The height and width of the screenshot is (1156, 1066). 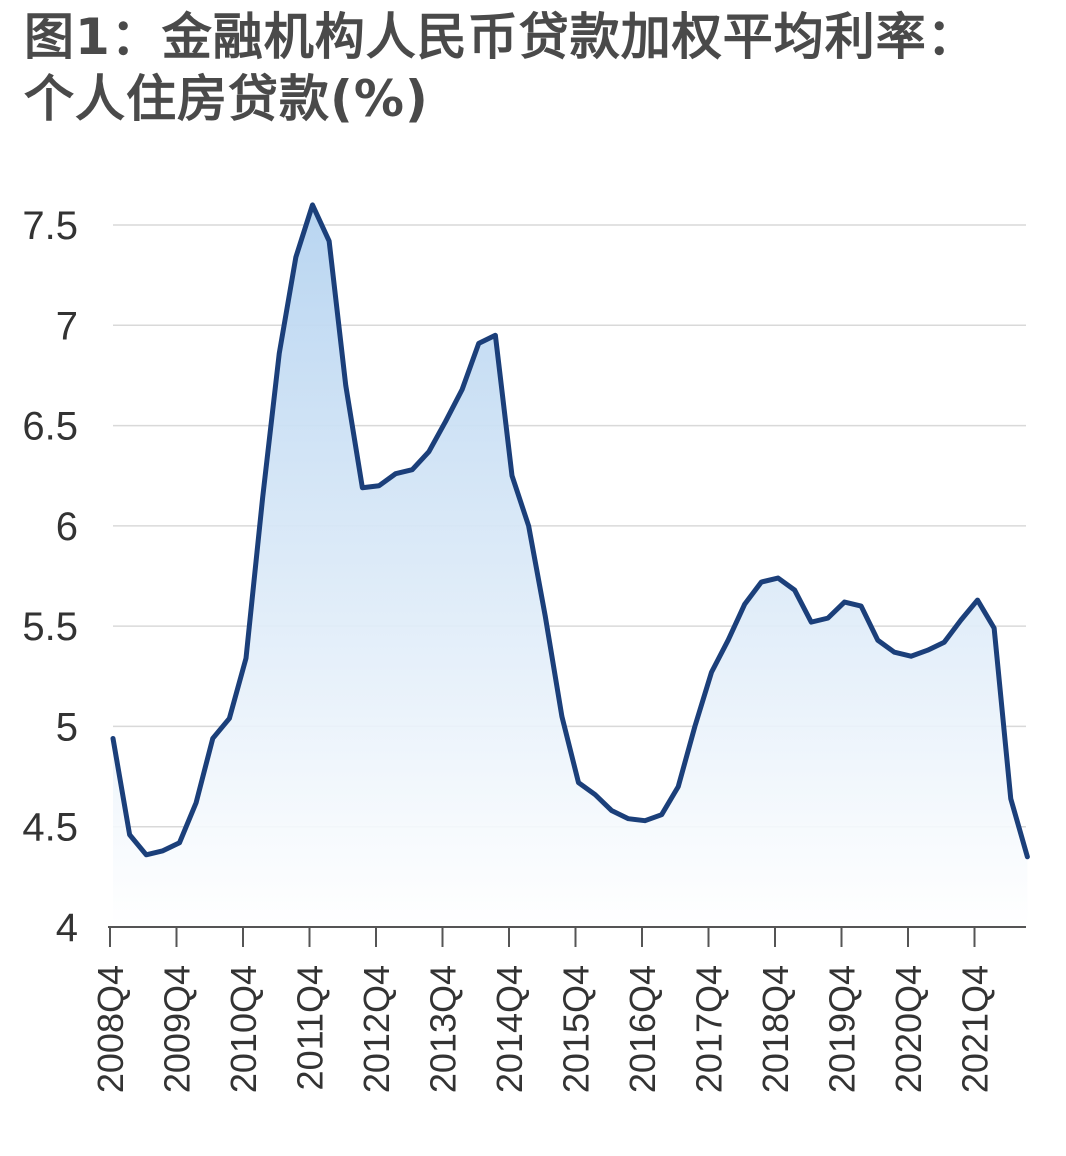 I want to click on x-tick-label-2014Q4: 2014Q4, so click(x=509, y=1029).